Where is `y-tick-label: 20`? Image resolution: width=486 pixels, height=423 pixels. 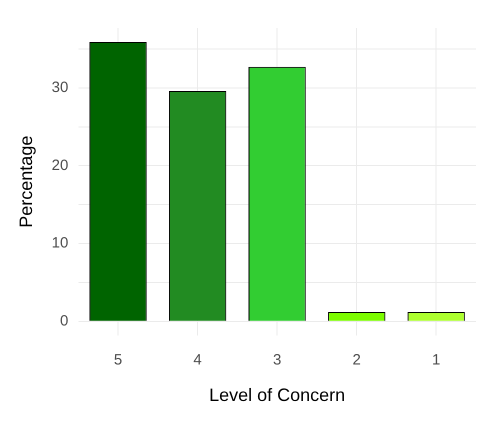 y-tick-label: 20 is located at coordinates (60, 165).